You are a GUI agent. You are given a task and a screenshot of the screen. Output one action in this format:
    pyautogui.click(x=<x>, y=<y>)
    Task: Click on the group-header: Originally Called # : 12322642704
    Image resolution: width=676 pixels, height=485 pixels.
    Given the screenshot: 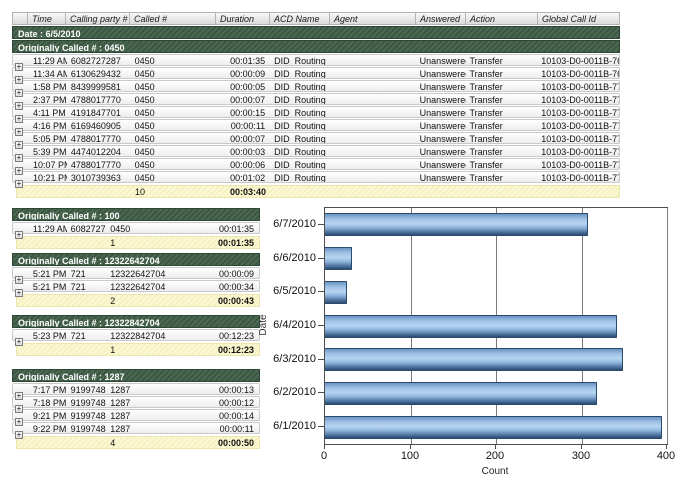 What is the action you would take?
    pyautogui.click(x=136, y=259)
    